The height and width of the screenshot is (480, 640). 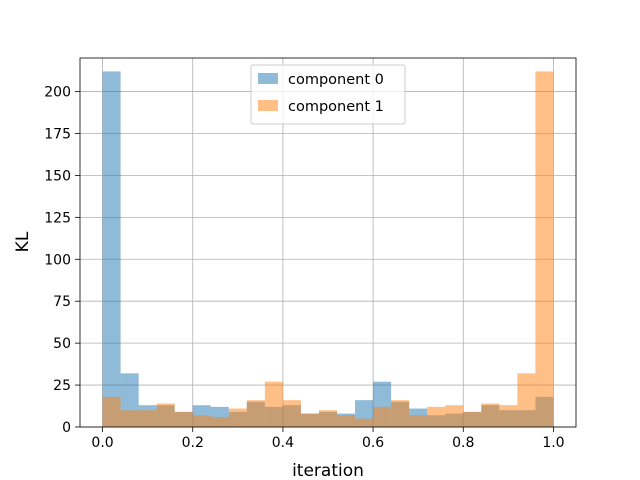 I want to click on x-tick-label: 0.4, so click(x=283, y=443).